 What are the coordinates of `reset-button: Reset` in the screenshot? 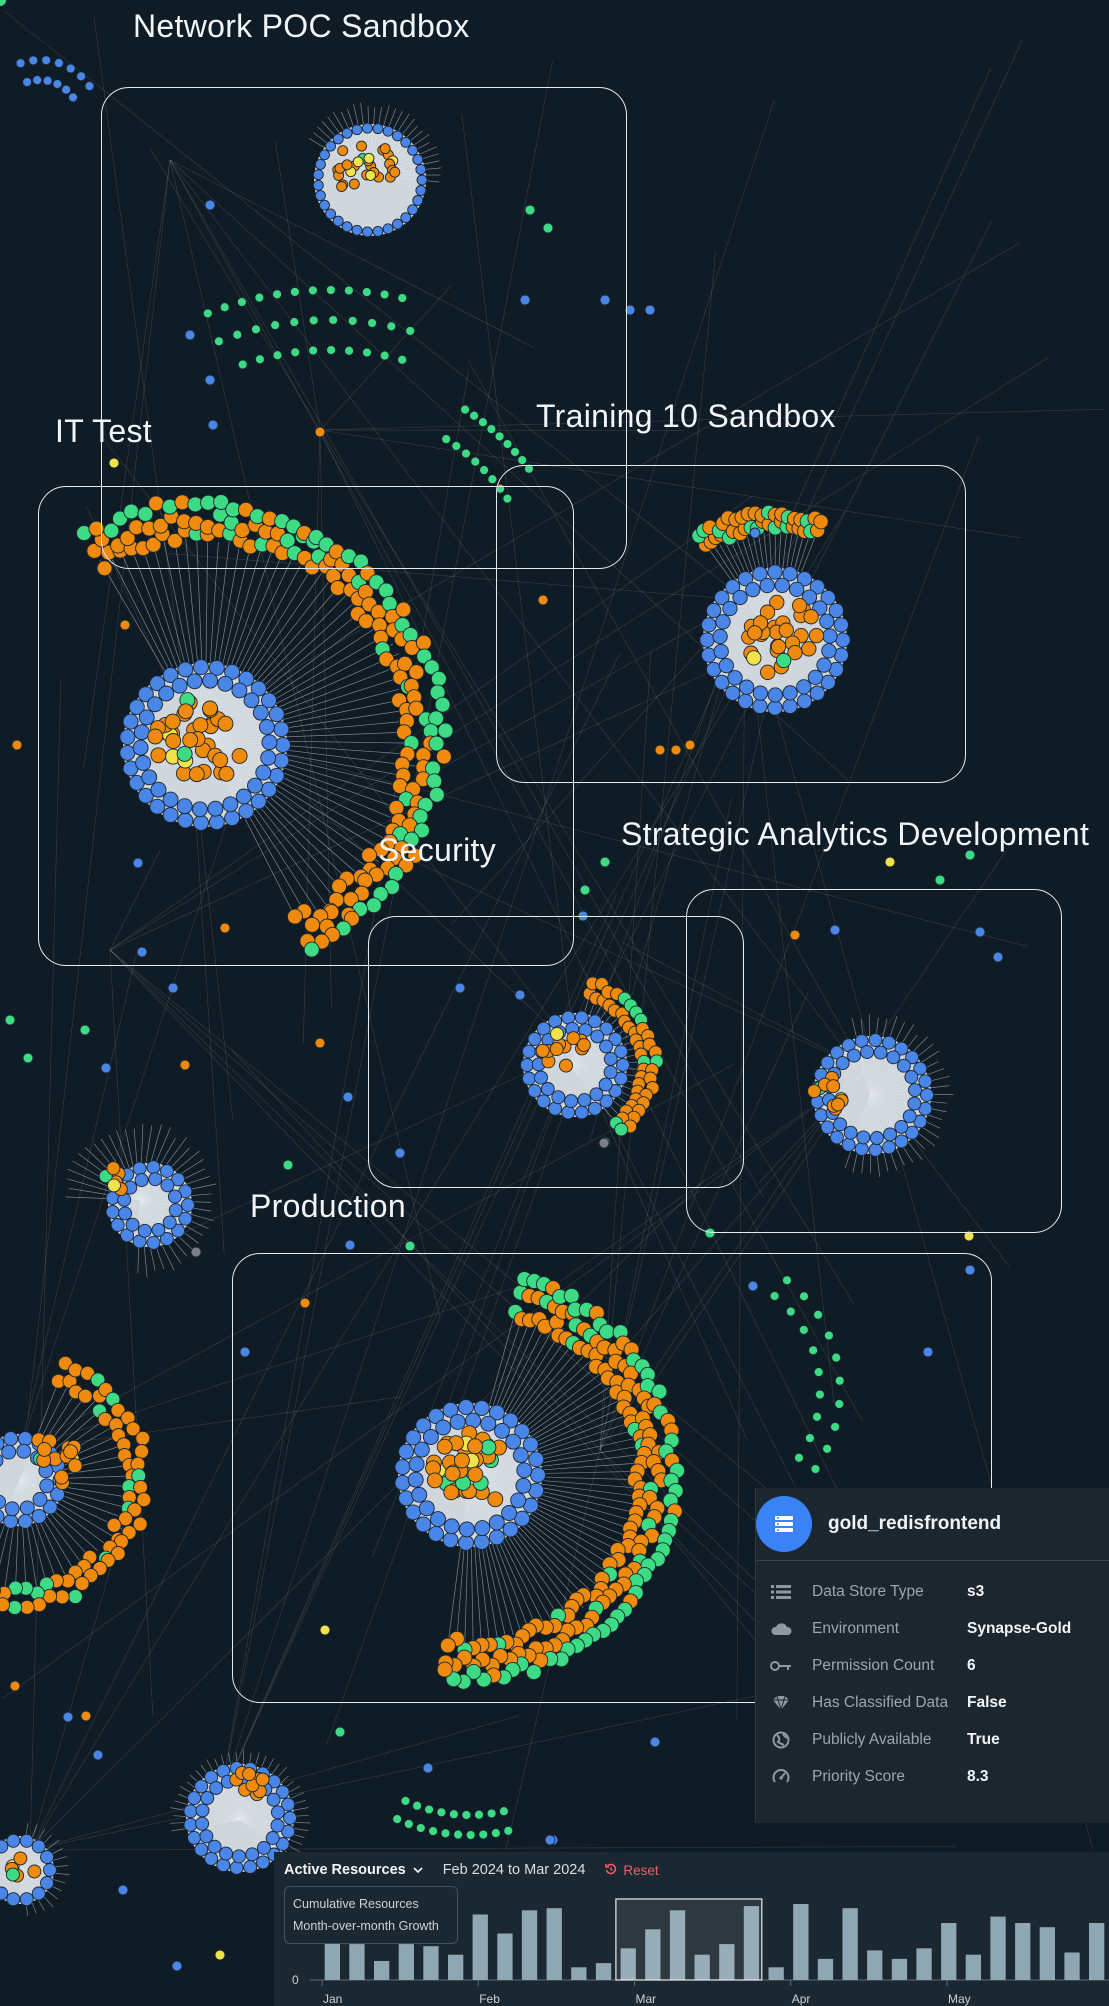 It's located at (632, 1870).